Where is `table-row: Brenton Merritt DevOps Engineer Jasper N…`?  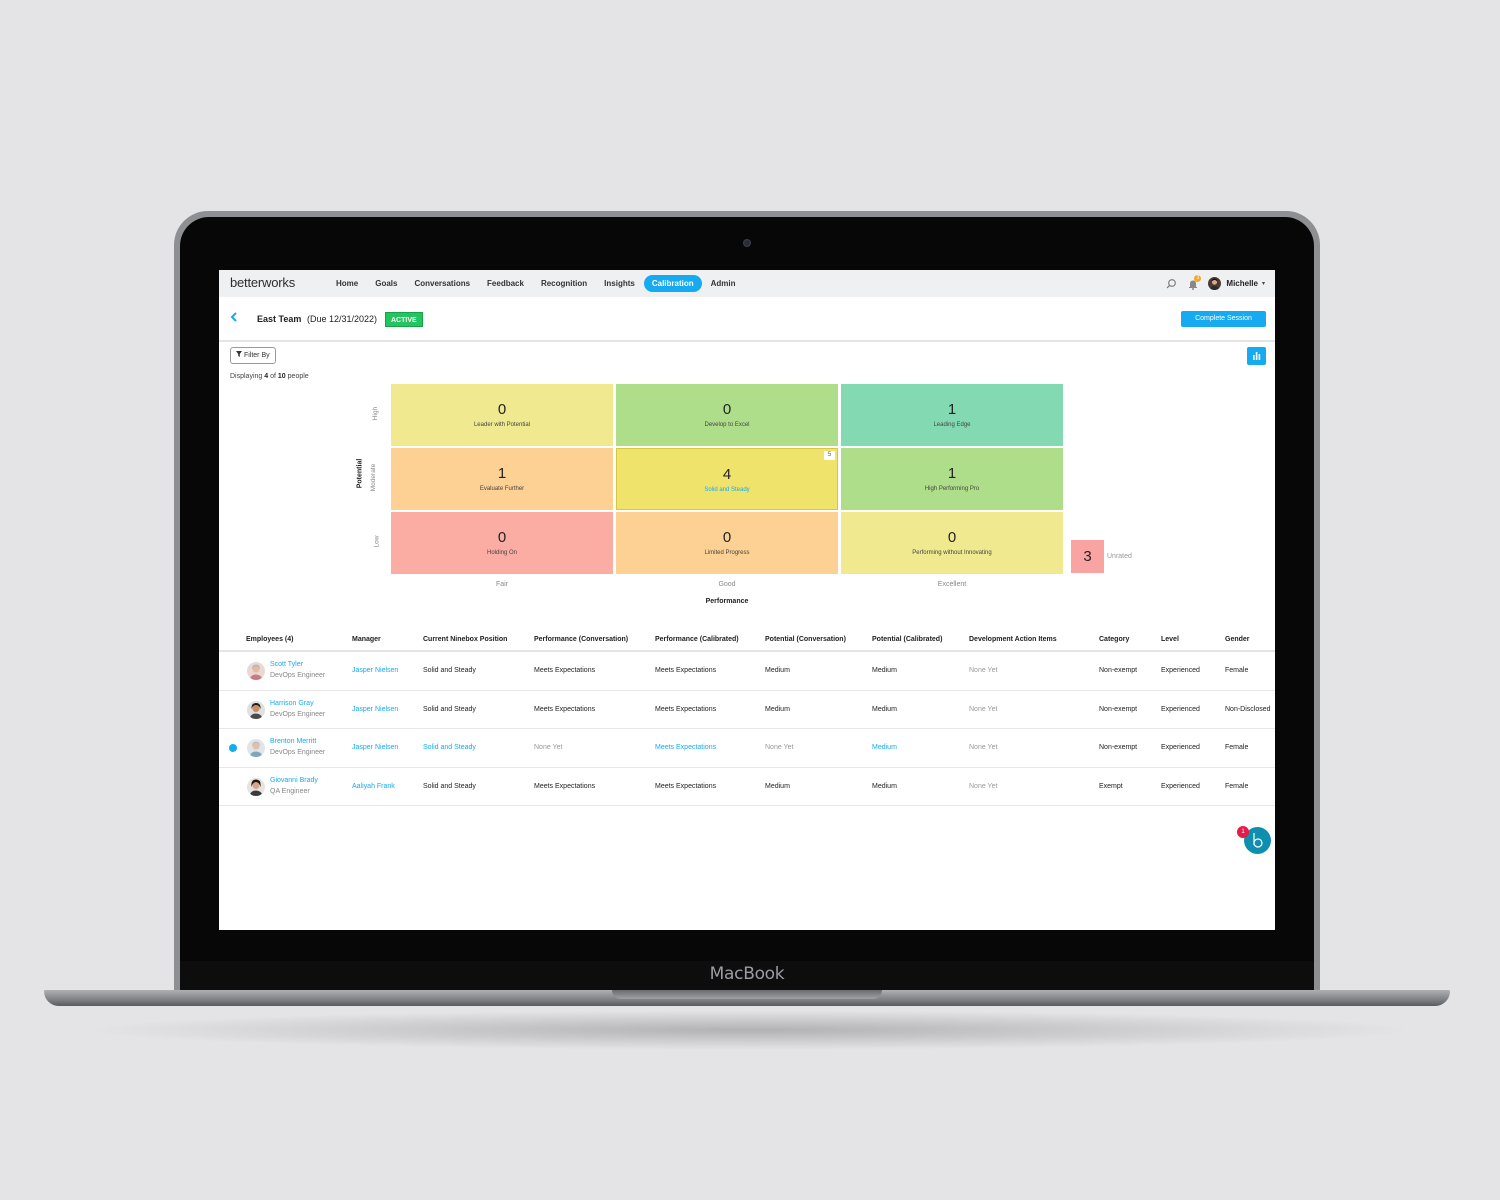
table-row: Brenton Merritt DevOps Engineer Jasper N… is located at coordinates (747, 748).